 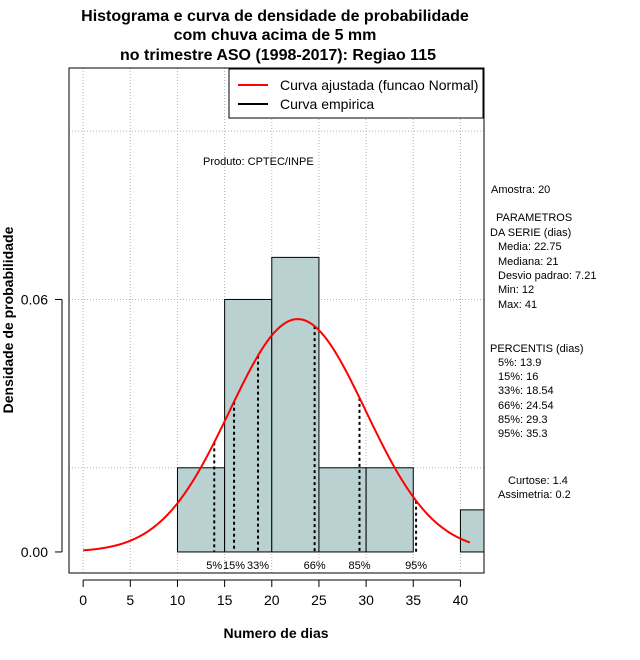 I want to click on stat-mean: Media: 22.75, so click(x=530, y=247).